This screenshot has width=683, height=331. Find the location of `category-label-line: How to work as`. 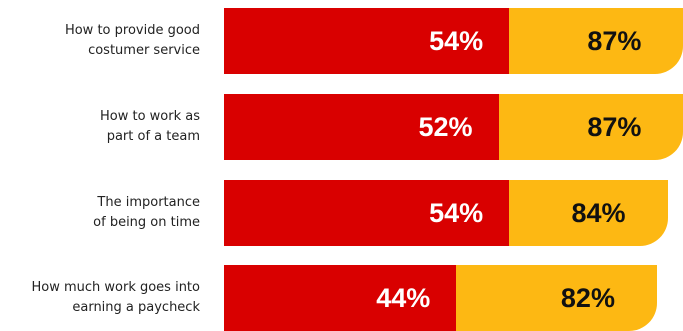

category-label-line: How to work as is located at coordinates (149, 116).